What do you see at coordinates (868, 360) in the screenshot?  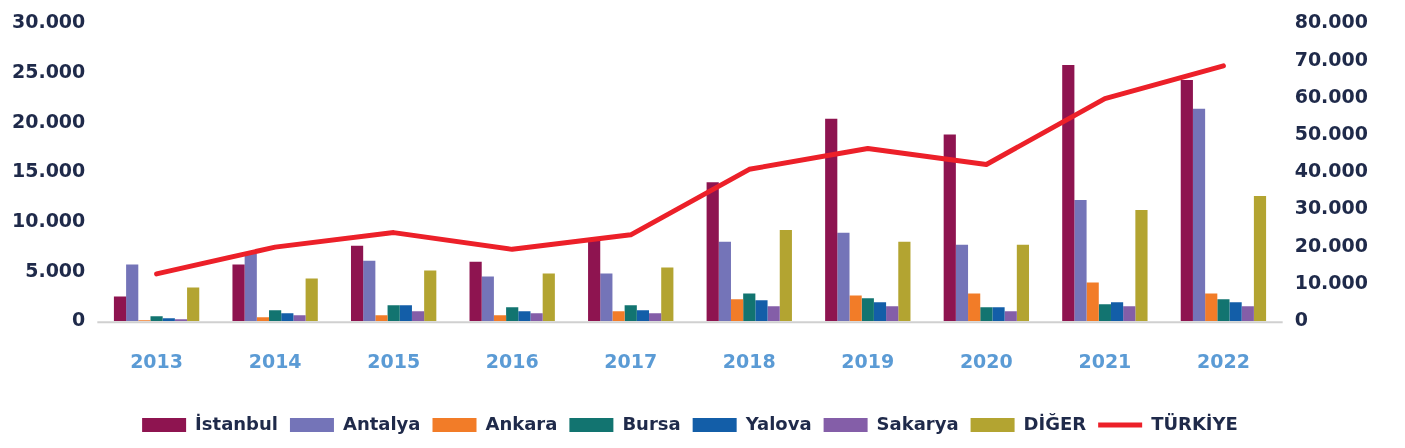 I see `x-tick-label: 2019` at bounding box center [868, 360].